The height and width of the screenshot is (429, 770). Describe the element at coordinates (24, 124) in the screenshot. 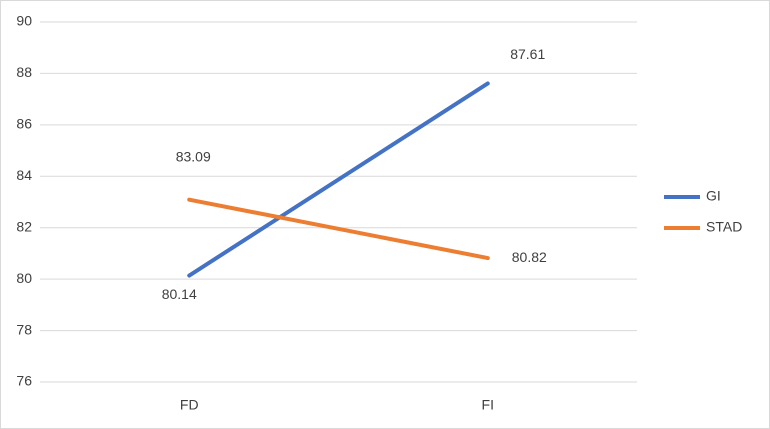

I see `y-tick-label: 86` at that location.